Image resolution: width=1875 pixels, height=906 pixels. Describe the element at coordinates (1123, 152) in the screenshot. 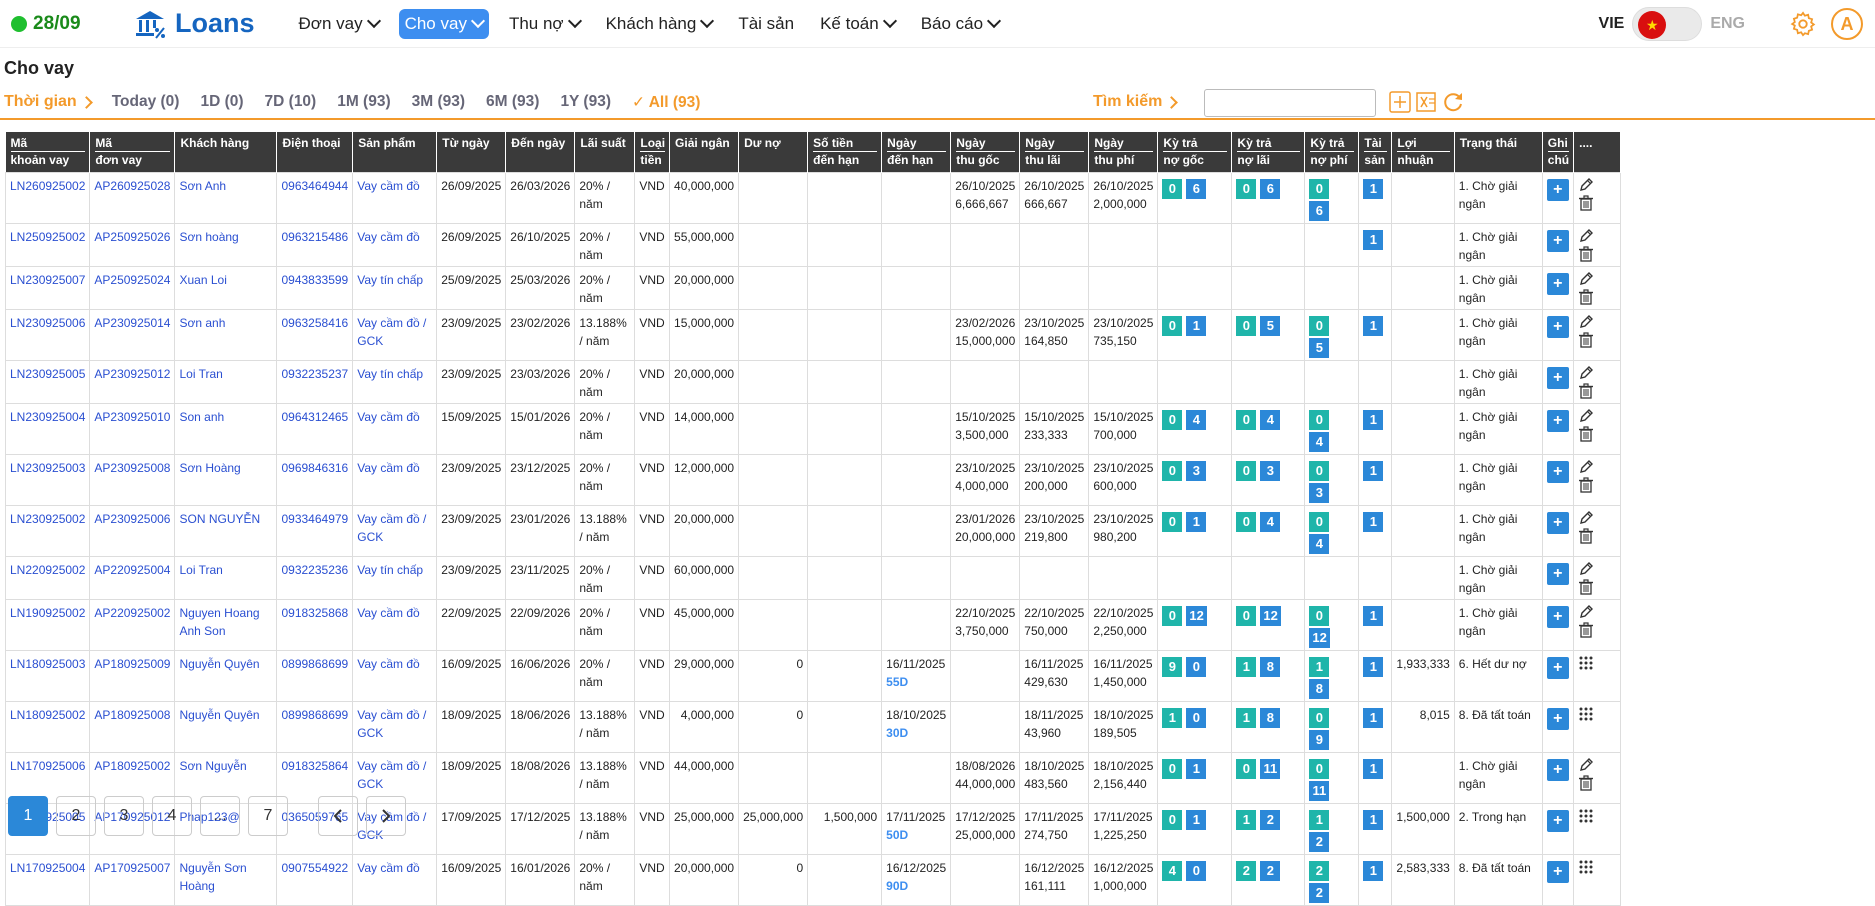

I see `column-header-15: Ngày thu phí` at that location.